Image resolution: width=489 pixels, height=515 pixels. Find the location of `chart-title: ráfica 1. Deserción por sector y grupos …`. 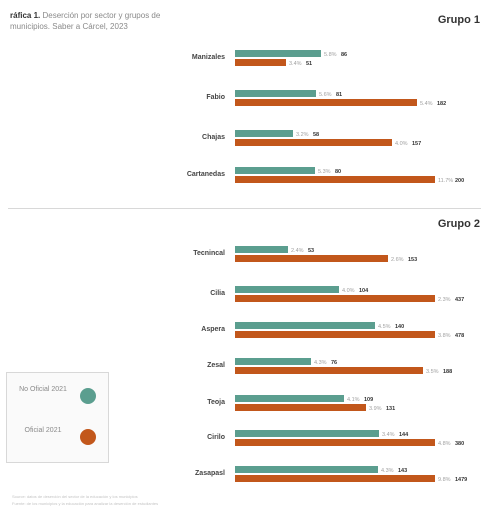

chart-title: ráfica 1. Deserción por sector y grupos … is located at coordinates (97, 21).